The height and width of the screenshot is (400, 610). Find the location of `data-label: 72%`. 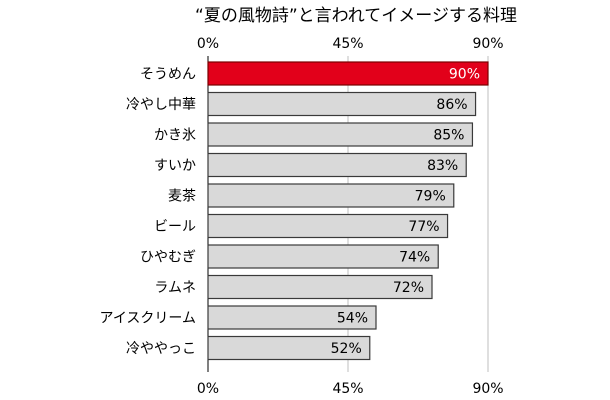

data-label: 72% is located at coordinates (408, 288).